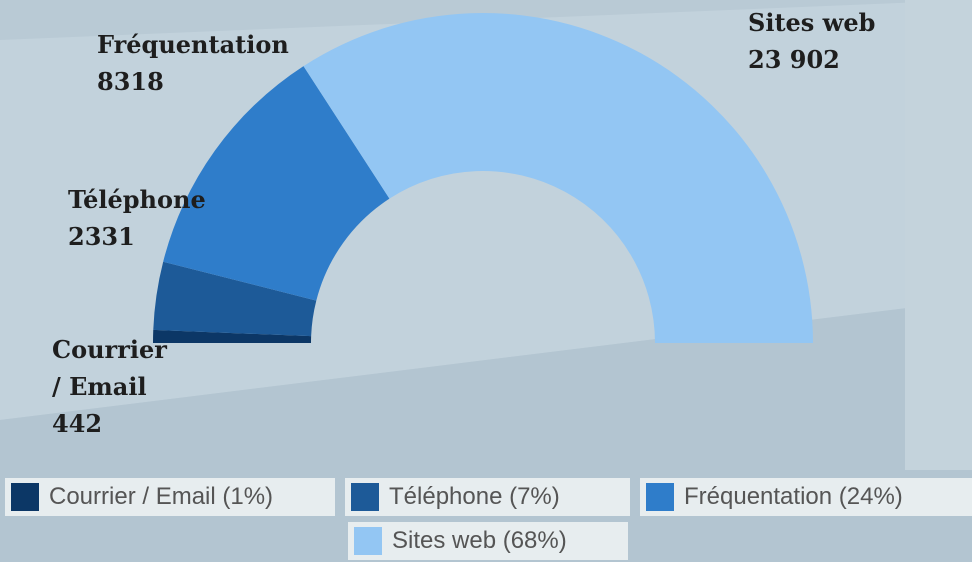 This screenshot has height=562, width=972. Describe the element at coordinates (848, 41) in the screenshot. I see `data-label: Sites web 23 902` at that location.